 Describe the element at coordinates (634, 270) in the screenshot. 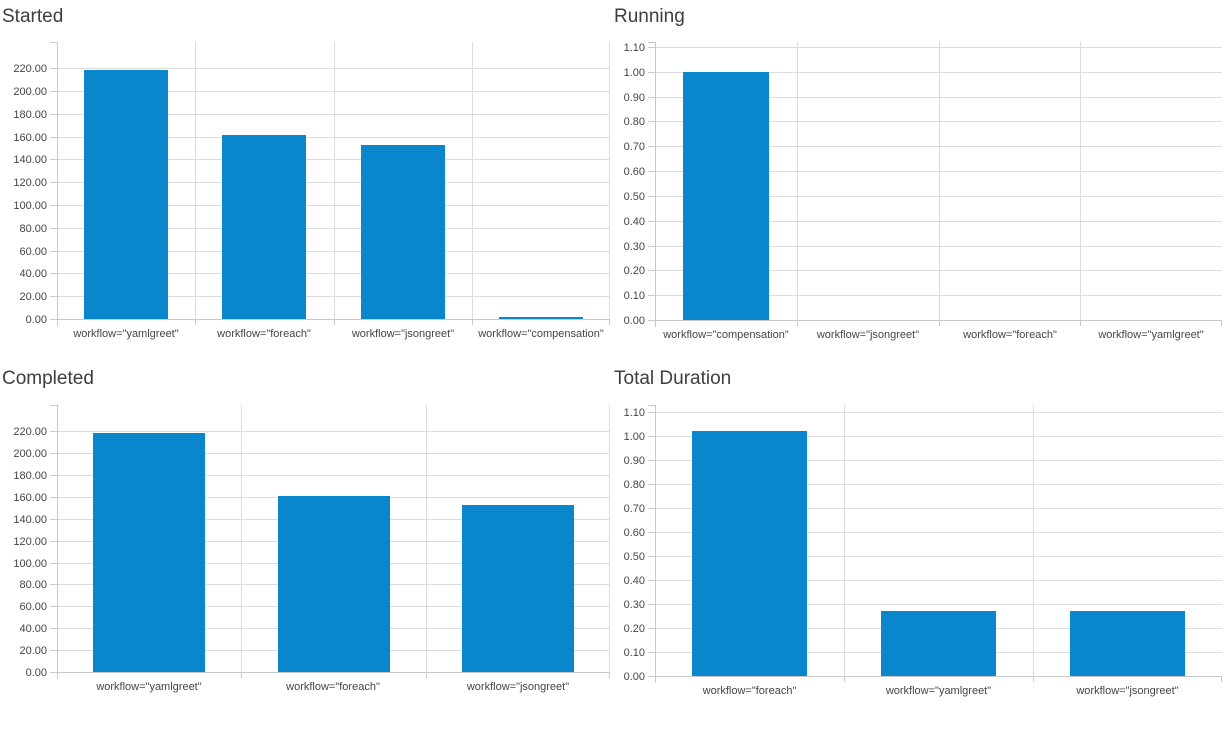

I see `y-tick-label: 0.20` at that location.